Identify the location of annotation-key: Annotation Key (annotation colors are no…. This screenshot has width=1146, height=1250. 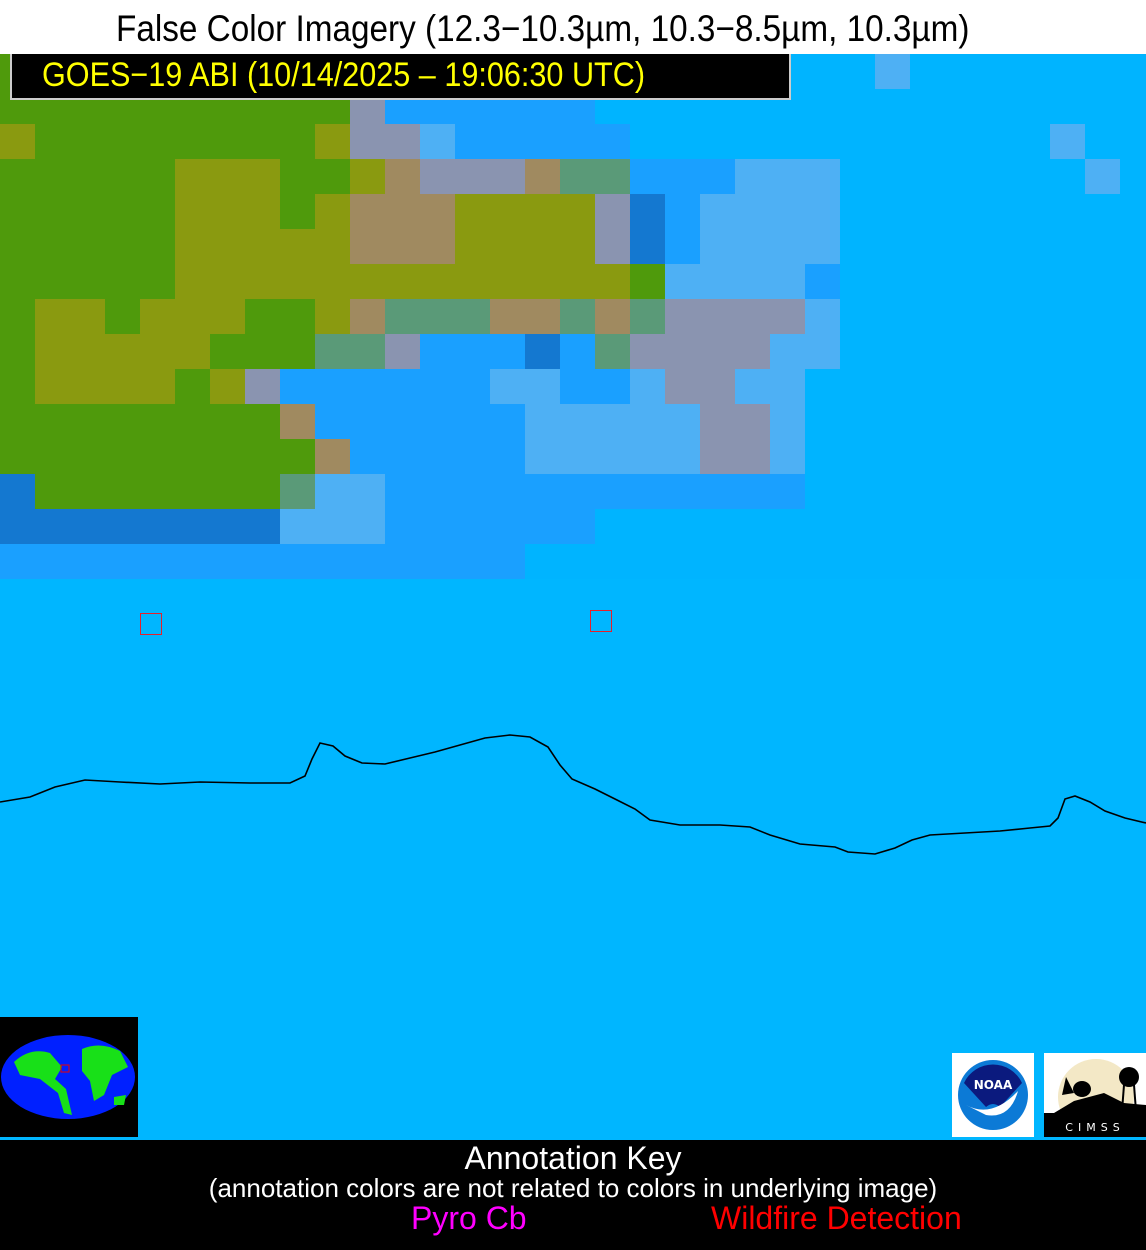
(573, 1195).